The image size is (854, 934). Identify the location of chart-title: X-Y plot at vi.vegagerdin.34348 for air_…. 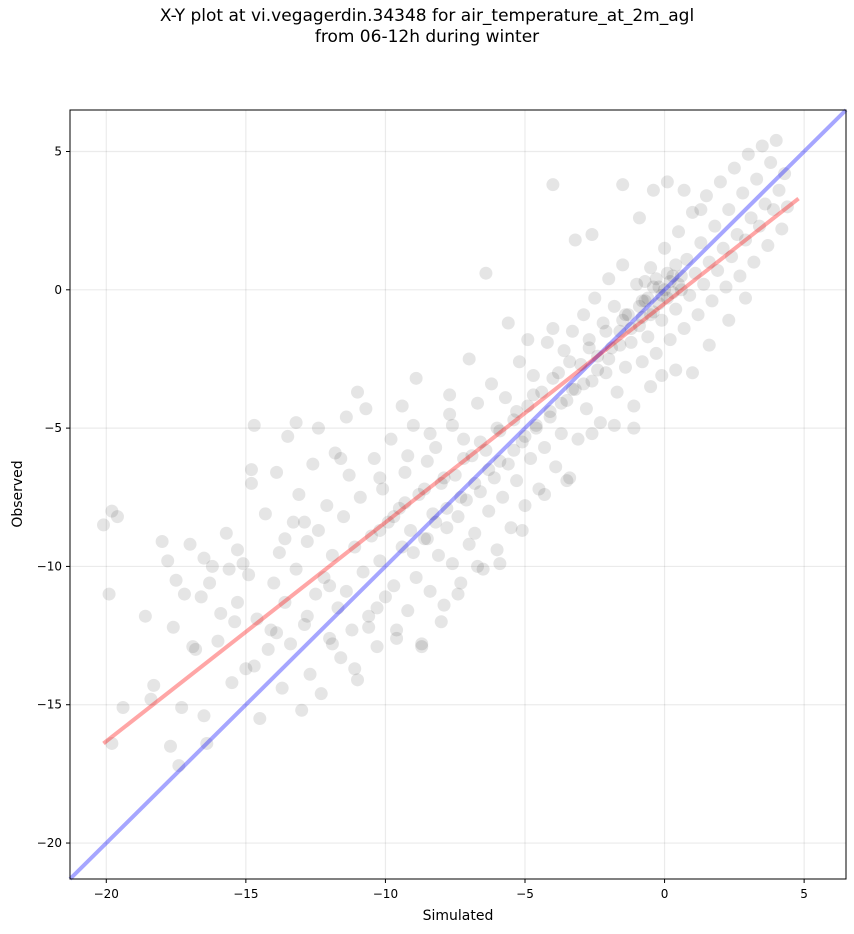
(427, 16).